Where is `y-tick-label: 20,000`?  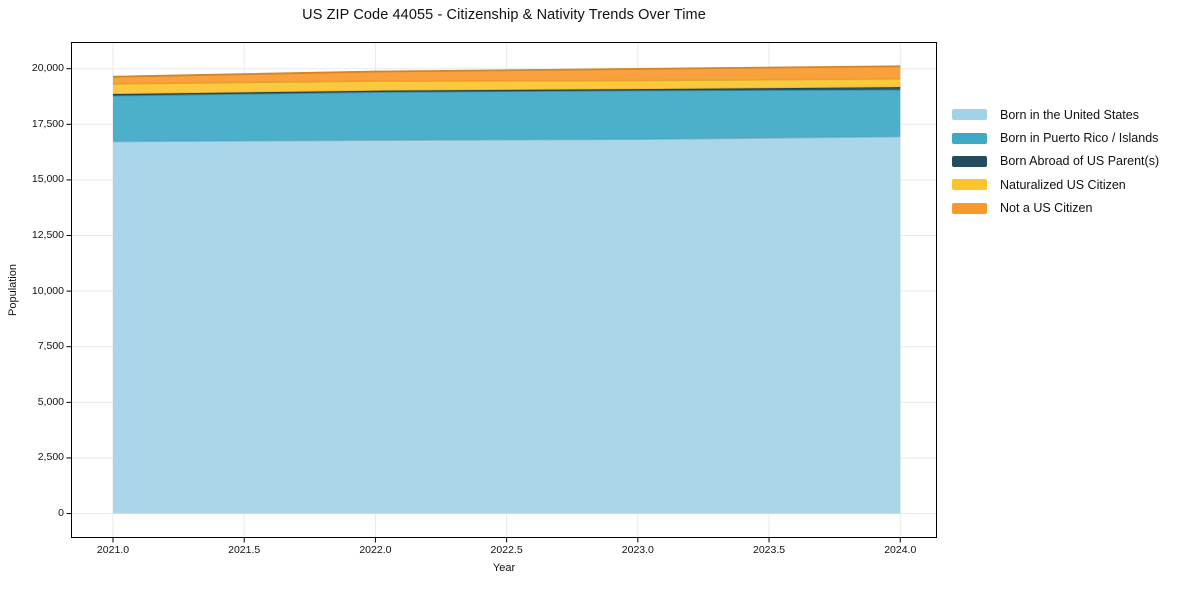 y-tick-label: 20,000 is located at coordinates (47, 68).